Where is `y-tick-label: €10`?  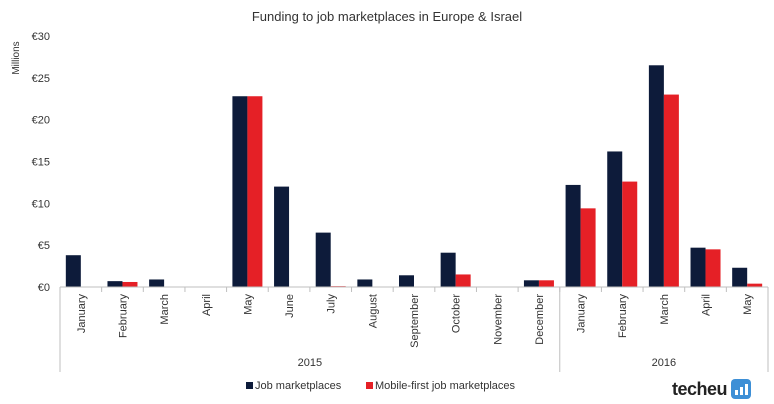
y-tick-label: €10 is located at coordinates (41, 204).